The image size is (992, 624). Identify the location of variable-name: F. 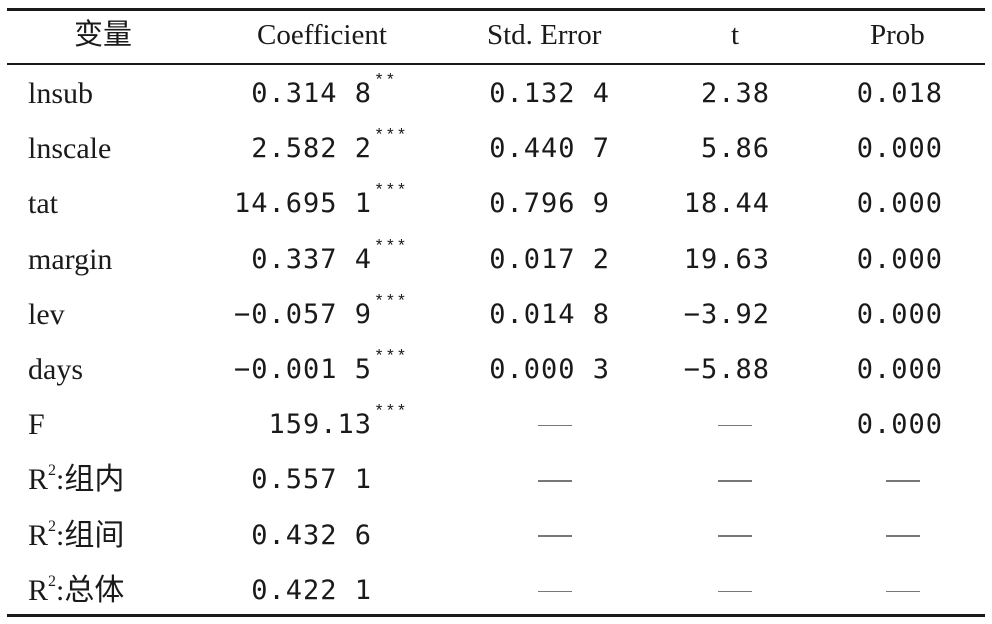
(36, 425).